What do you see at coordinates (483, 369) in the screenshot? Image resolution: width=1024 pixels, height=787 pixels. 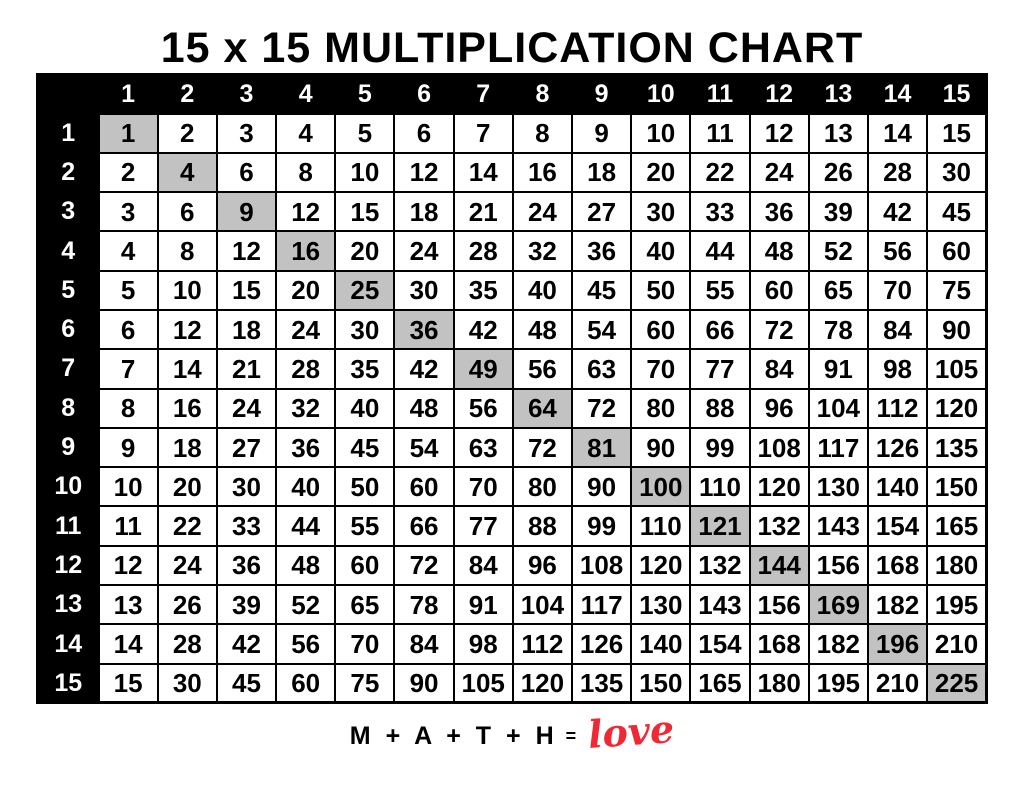 I see `product-cell: 49` at bounding box center [483, 369].